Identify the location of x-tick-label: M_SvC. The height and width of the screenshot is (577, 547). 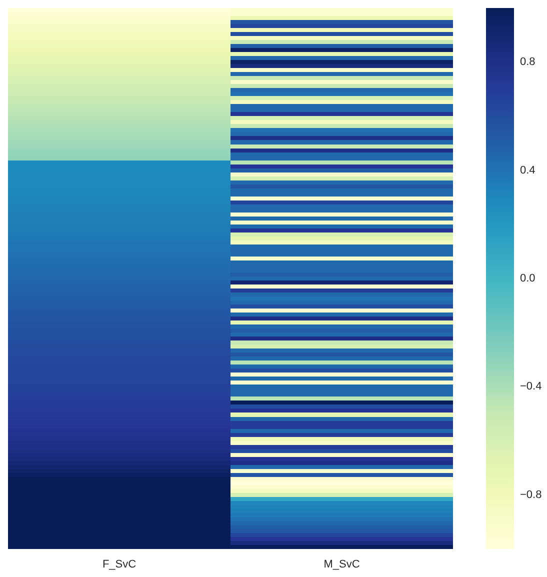
(342, 564).